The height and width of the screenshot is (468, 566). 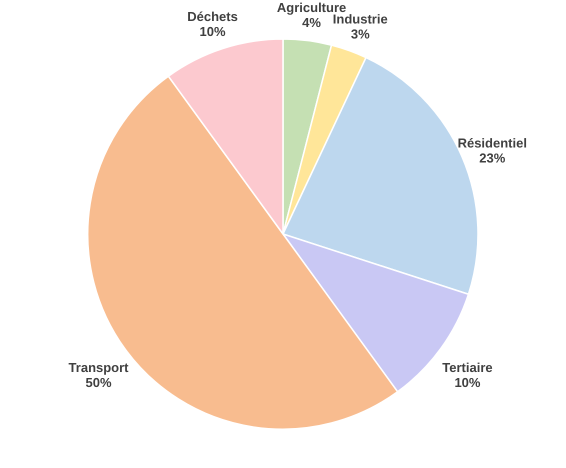 What do you see at coordinates (99, 368) in the screenshot?
I see `slice-label: Transport` at bounding box center [99, 368].